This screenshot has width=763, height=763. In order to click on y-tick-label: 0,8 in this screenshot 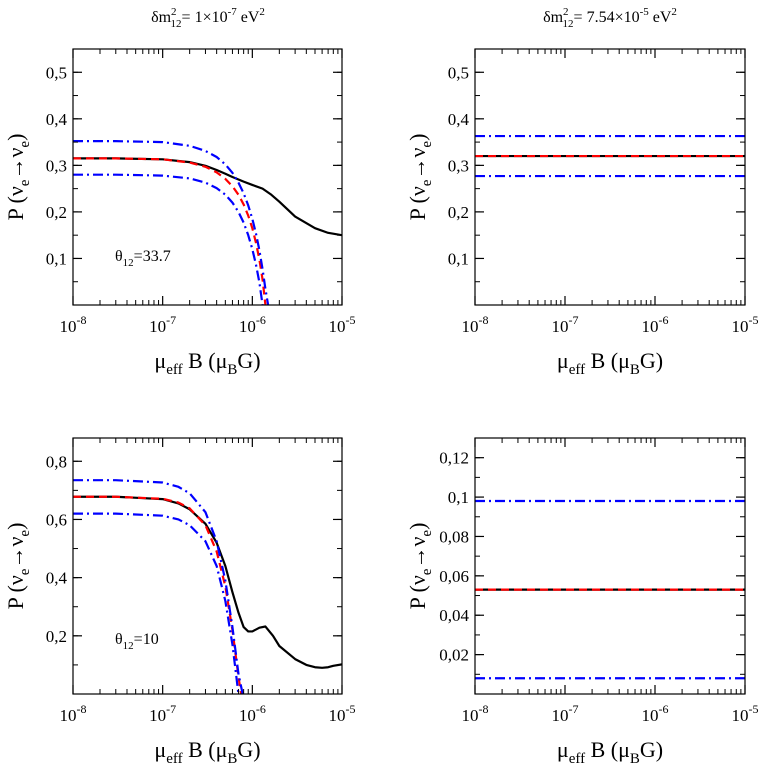, I will do `click(56, 461)`.